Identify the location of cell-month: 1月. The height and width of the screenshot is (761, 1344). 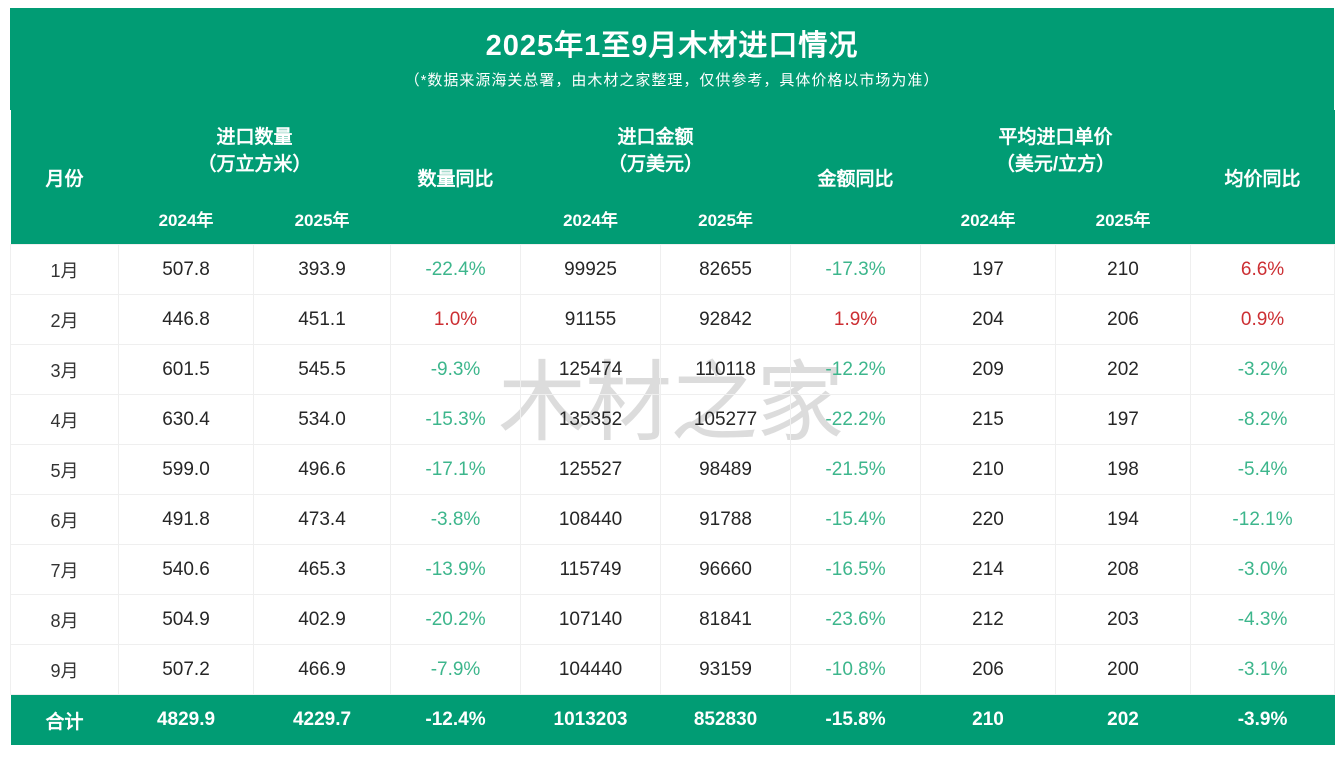
(64, 269).